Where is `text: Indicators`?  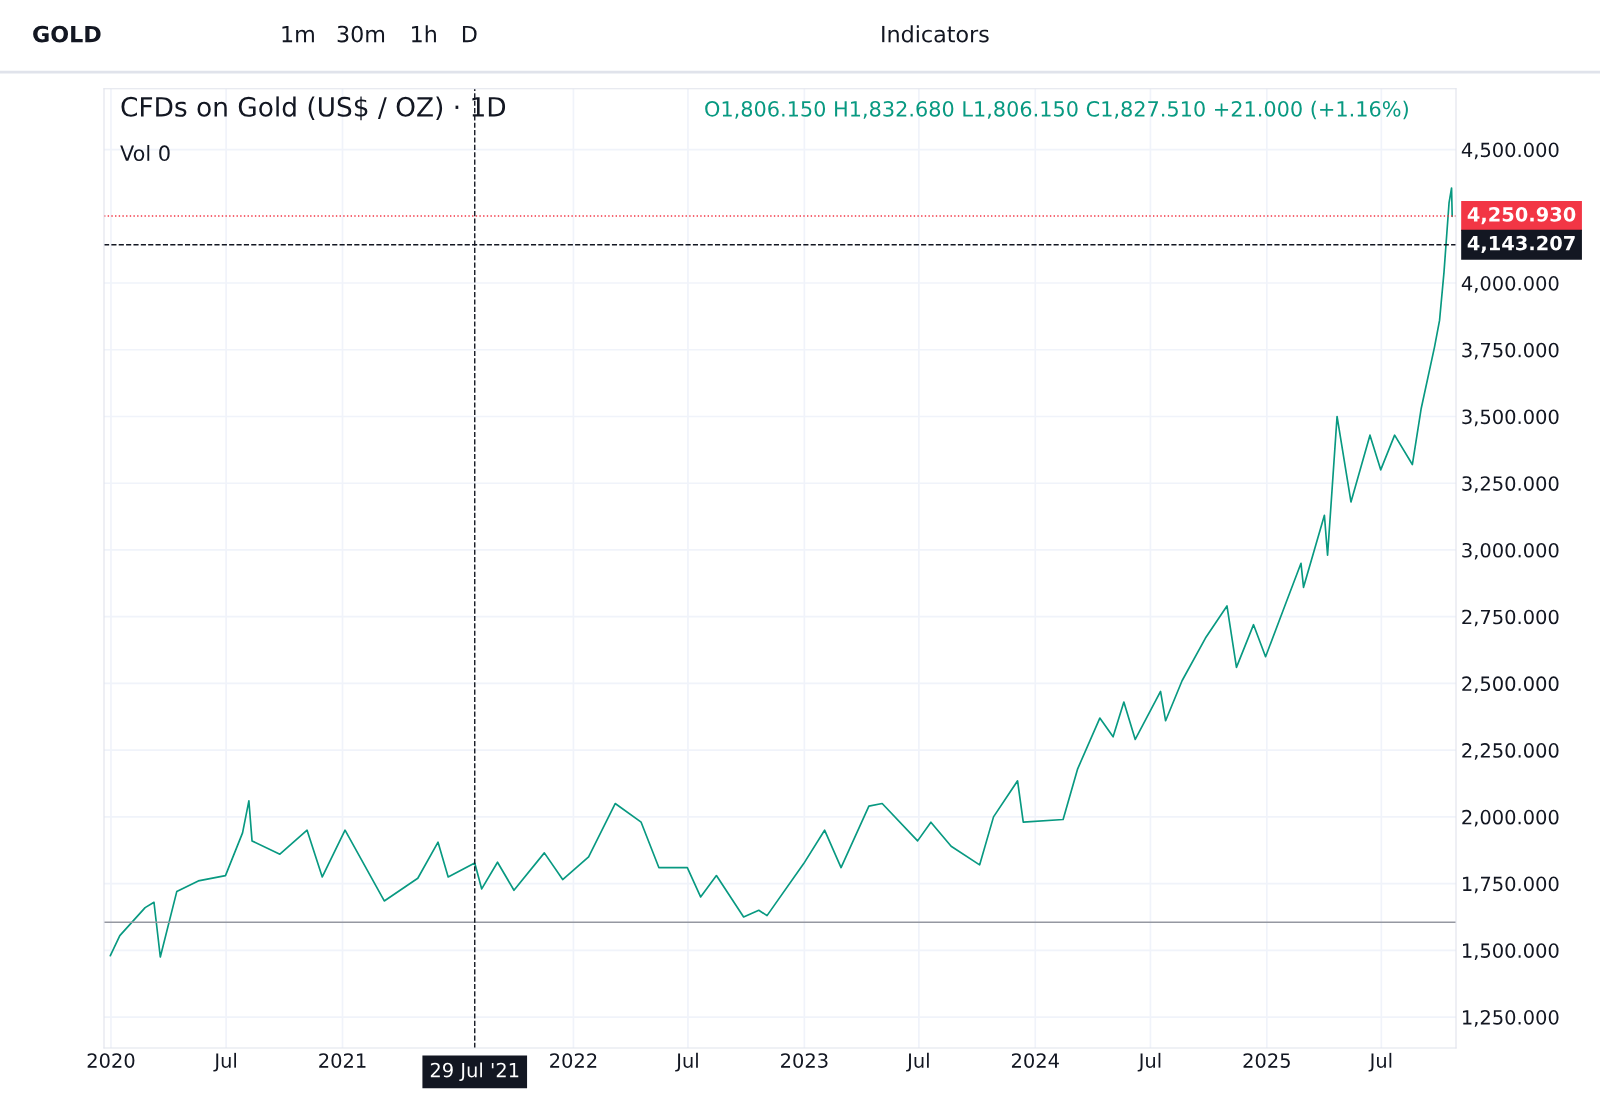 text: Indicators is located at coordinates (935, 34).